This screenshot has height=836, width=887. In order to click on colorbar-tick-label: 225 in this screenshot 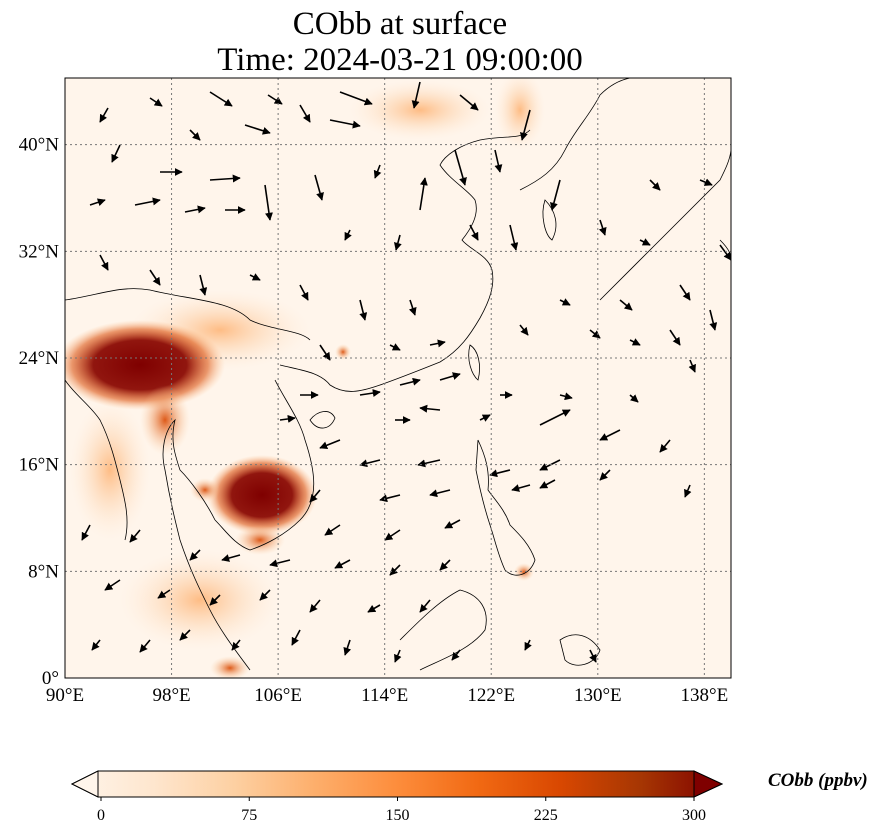, I will do `click(546, 815)`.